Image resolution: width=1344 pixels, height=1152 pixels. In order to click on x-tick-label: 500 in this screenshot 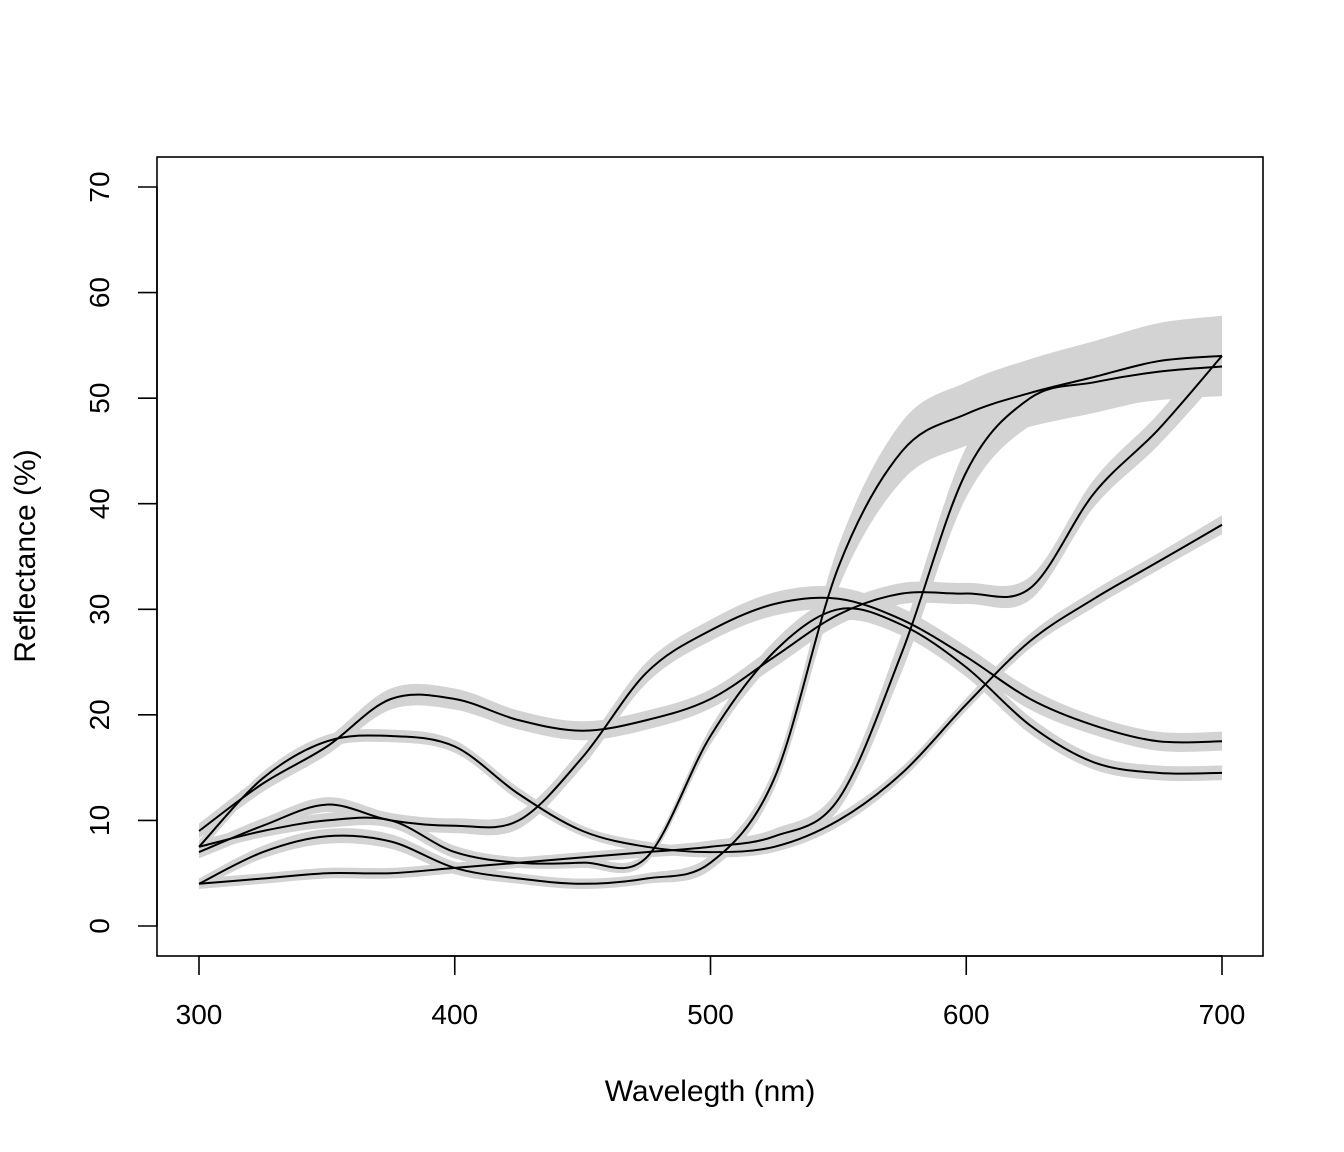, I will do `click(710, 1014)`.